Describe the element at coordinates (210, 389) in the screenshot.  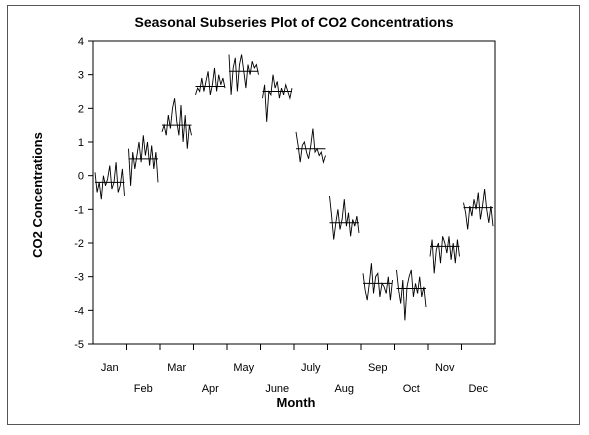
I see `month-label-apr: Apr` at that location.